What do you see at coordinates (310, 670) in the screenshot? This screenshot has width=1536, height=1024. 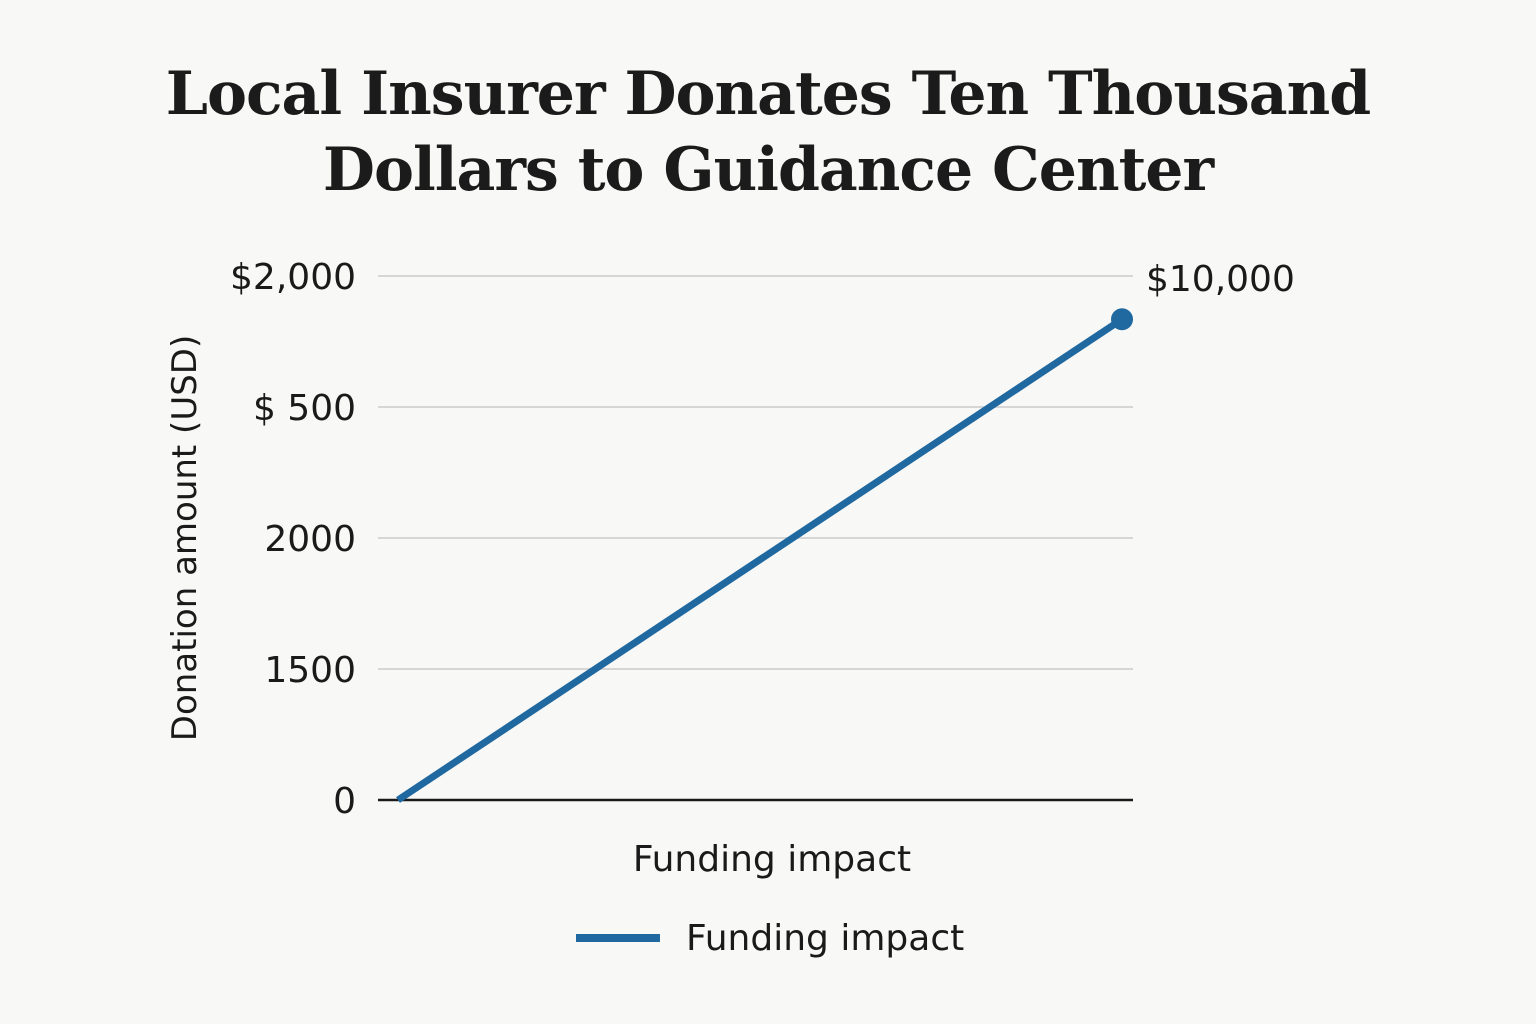 I see `y-tick-label-1: 1500` at bounding box center [310, 670].